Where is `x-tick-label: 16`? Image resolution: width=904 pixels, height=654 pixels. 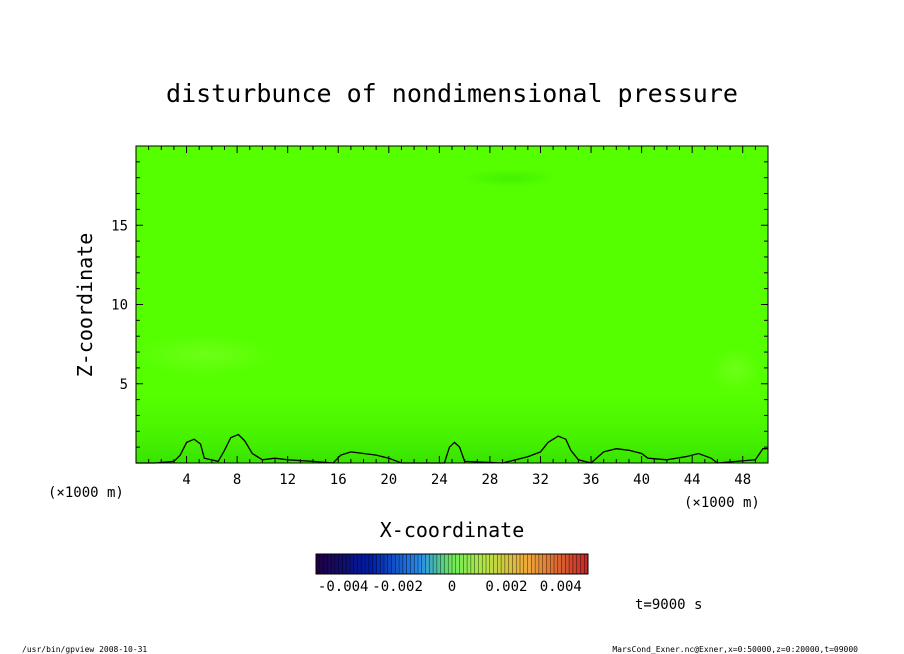
x-tick-label: 16 is located at coordinates (338, 480).